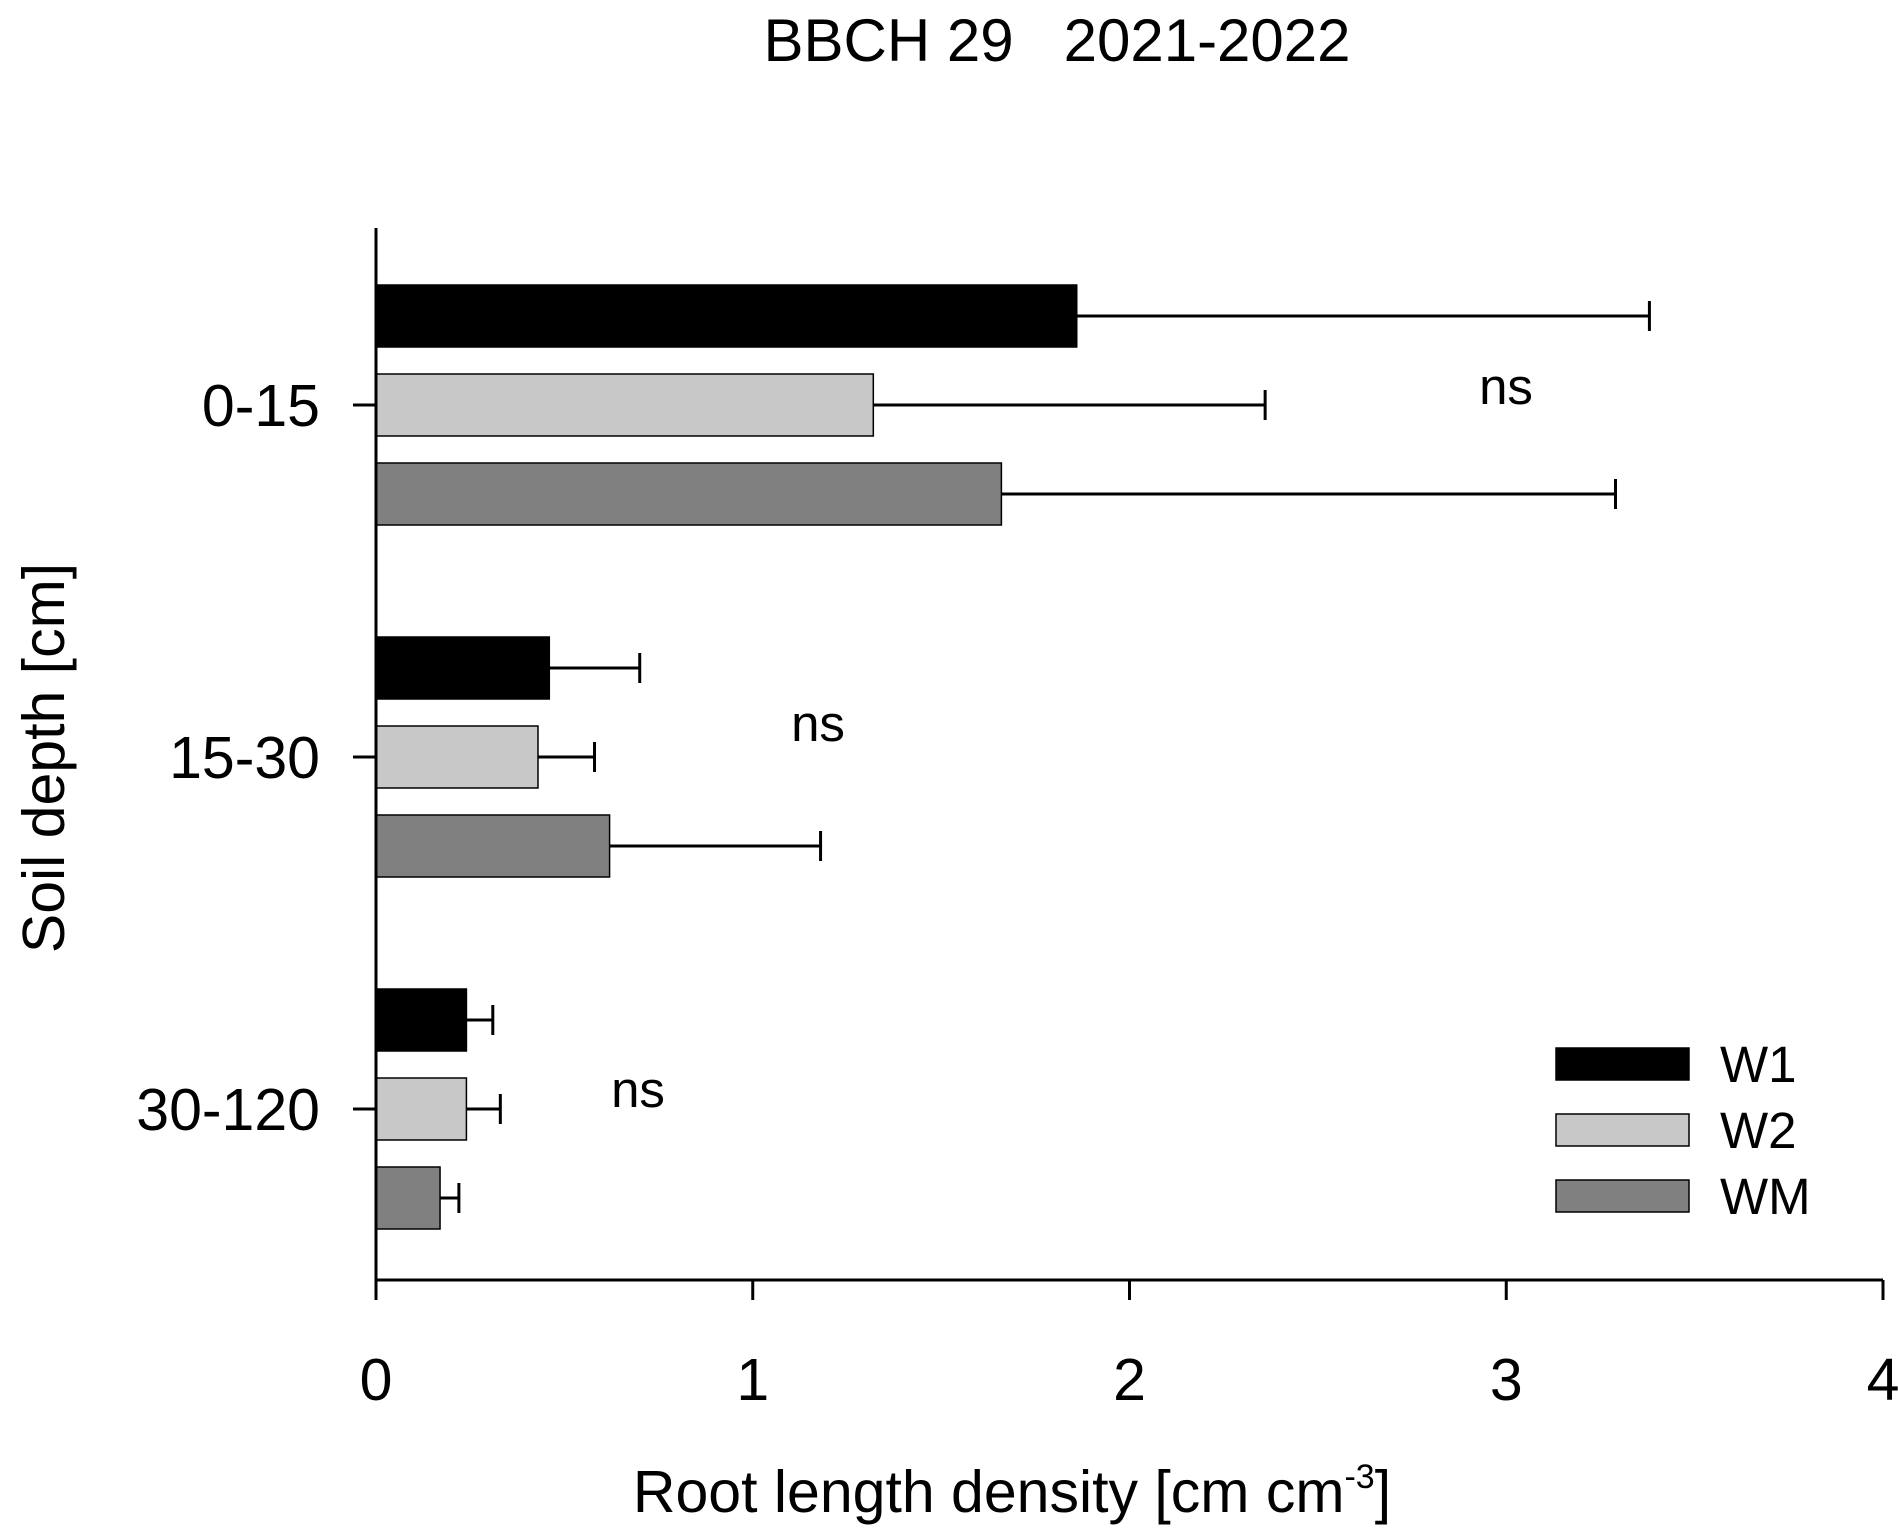  I want to click on legend-swatch-w2, so click(1622, 1130).